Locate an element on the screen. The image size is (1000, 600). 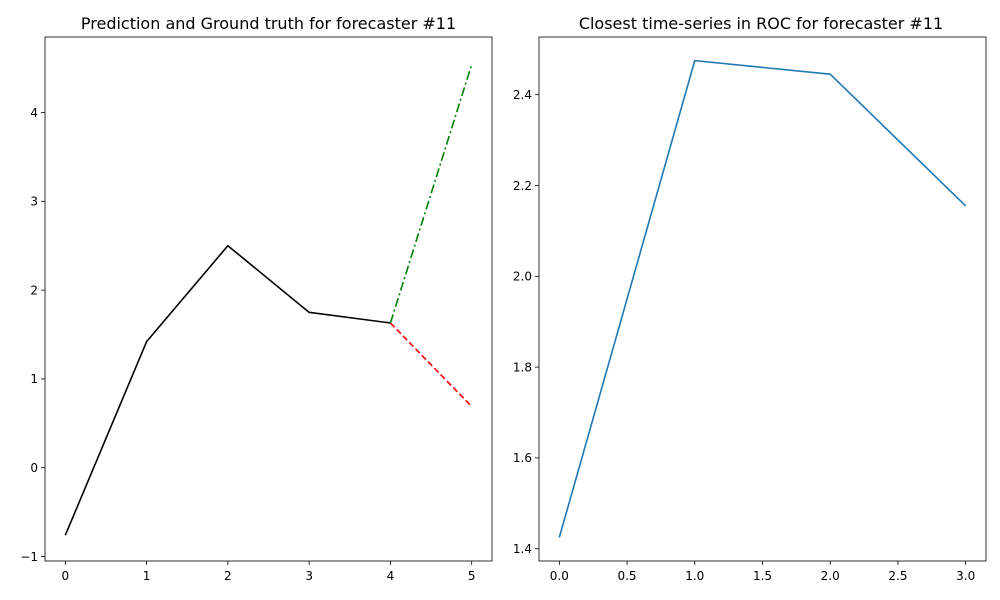
y-tick-label: 0 is located at coordinates (34, 468).